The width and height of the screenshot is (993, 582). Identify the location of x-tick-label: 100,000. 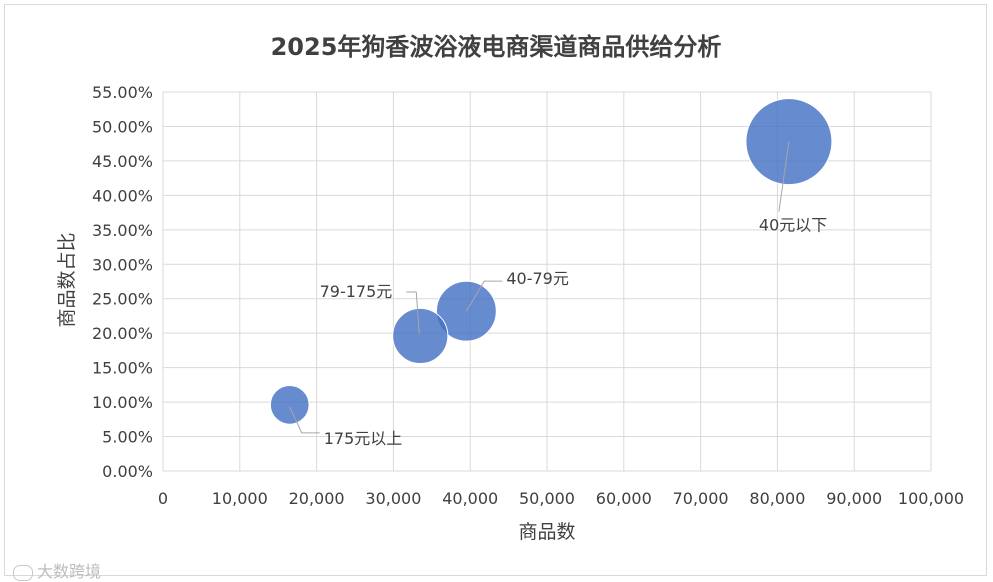
(931, 498).